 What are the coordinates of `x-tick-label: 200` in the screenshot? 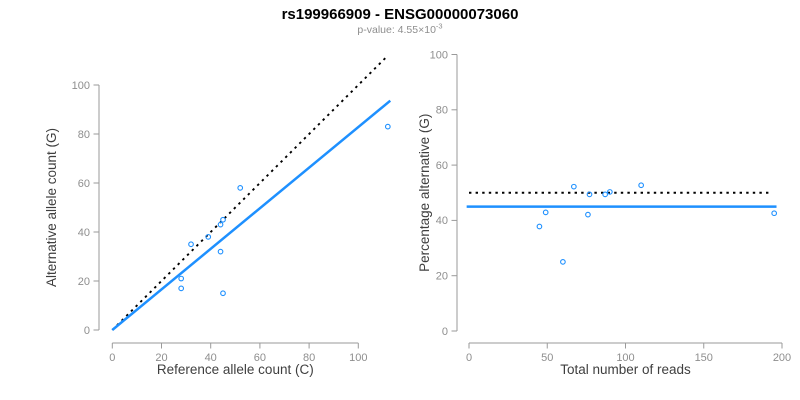 It's located at (782, 358).